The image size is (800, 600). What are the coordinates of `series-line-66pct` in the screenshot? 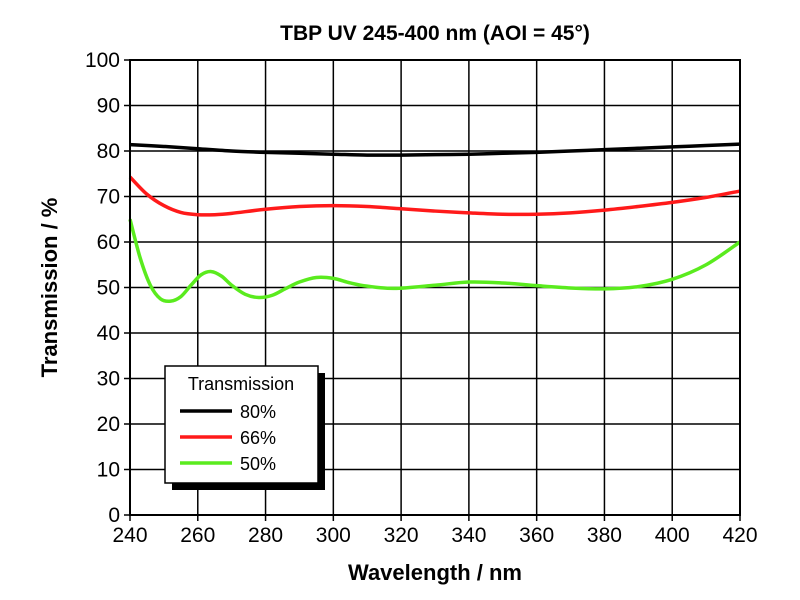 It's located at (434, 196).